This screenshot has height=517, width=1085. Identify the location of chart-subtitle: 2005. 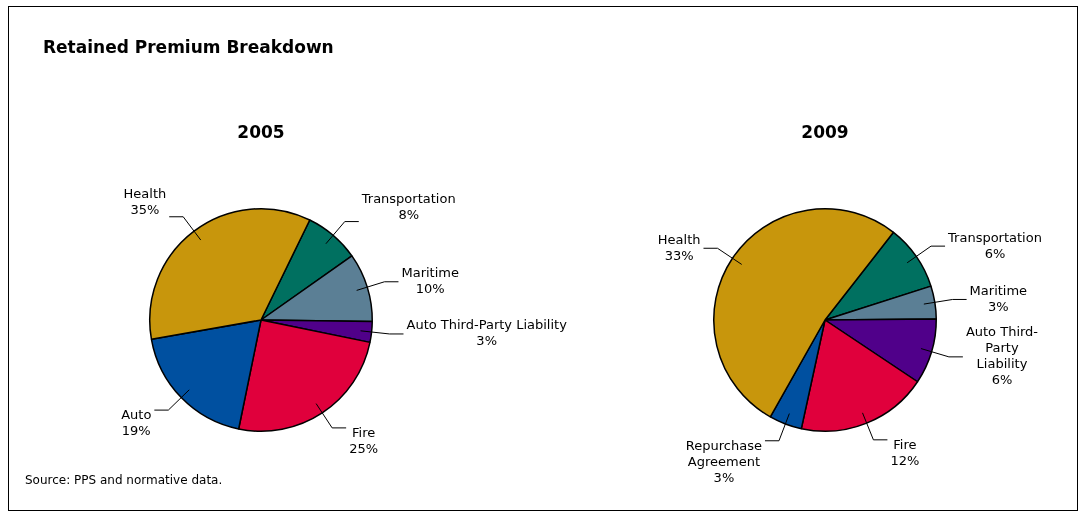
(261, 133).